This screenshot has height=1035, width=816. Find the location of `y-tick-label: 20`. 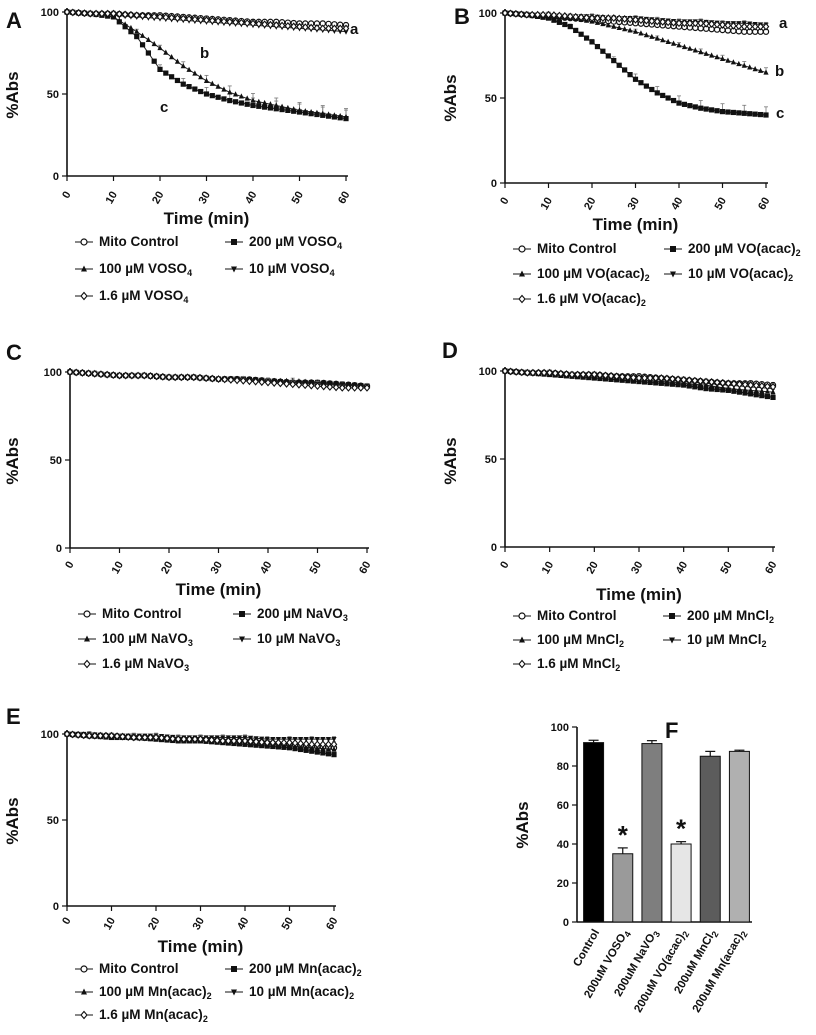

y-tick-label: 20 is located at coordinates (563, 884).